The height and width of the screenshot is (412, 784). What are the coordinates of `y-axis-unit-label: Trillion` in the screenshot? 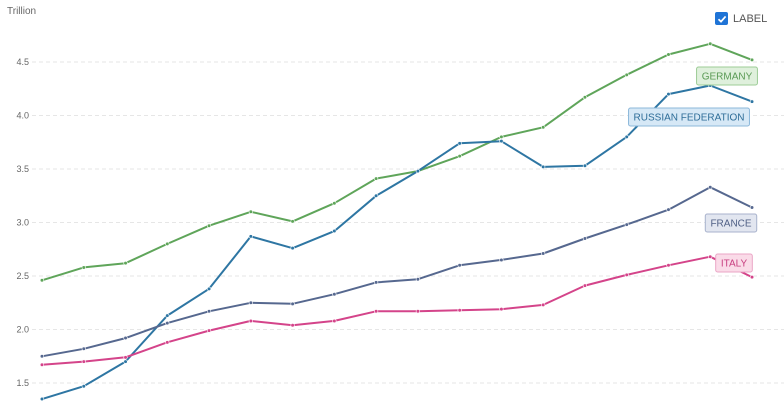 It's located at (22, 11).